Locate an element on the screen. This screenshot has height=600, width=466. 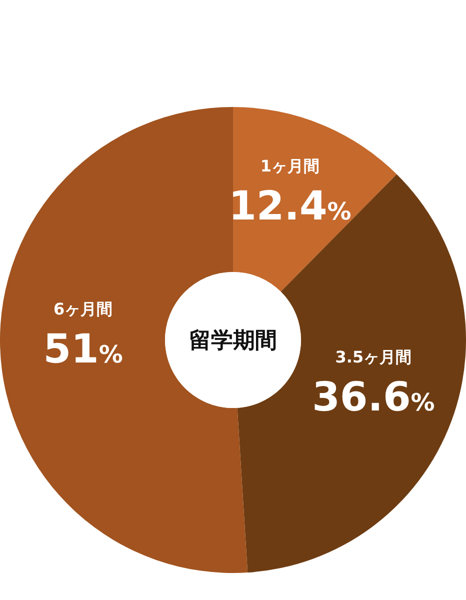
data-label: 51% is located at coordinates (83, 349).